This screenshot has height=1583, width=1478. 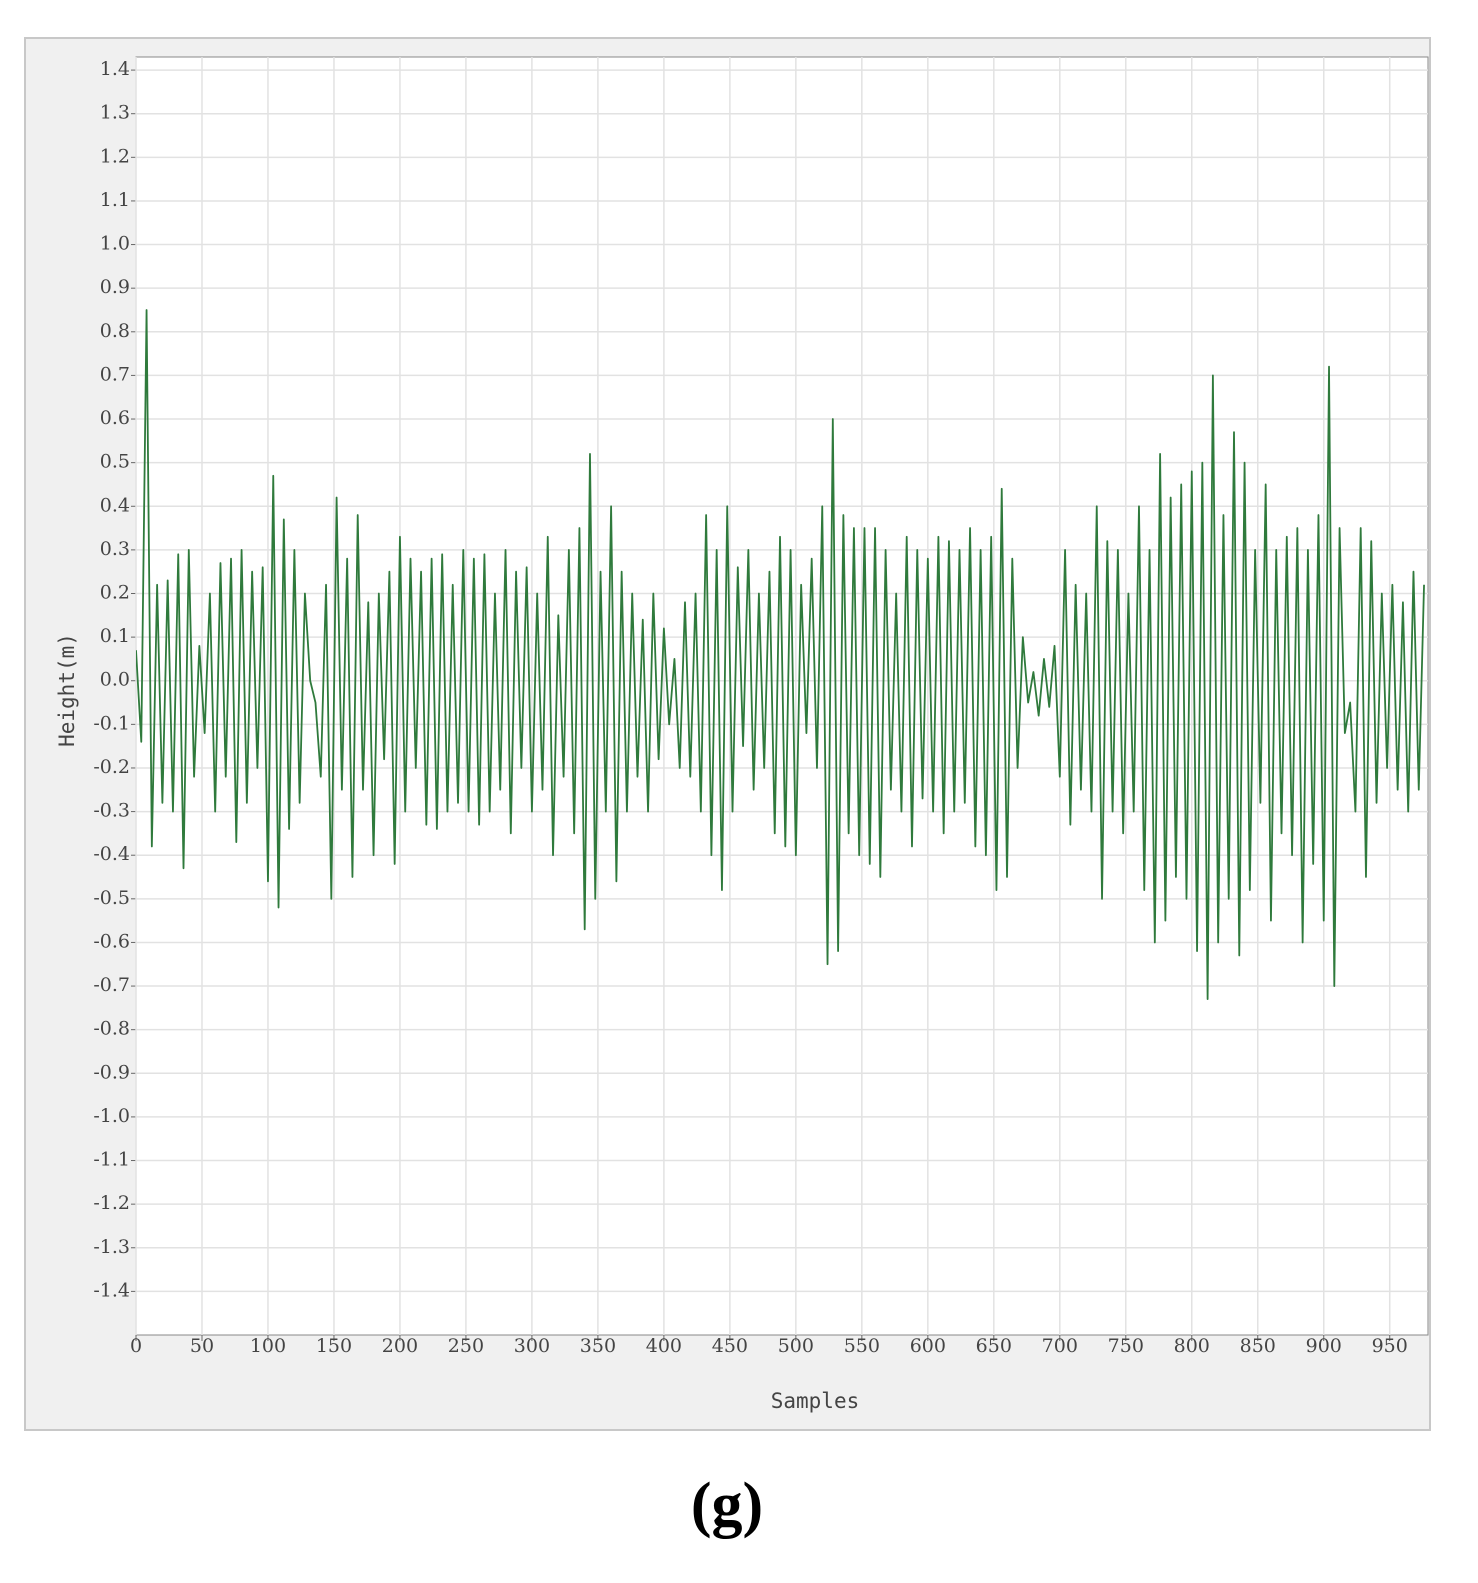 What do you see at coordinates (202, 1346) in the screenshot?
I see `x-tick-label: 50` at bounding box center [202, 1346].